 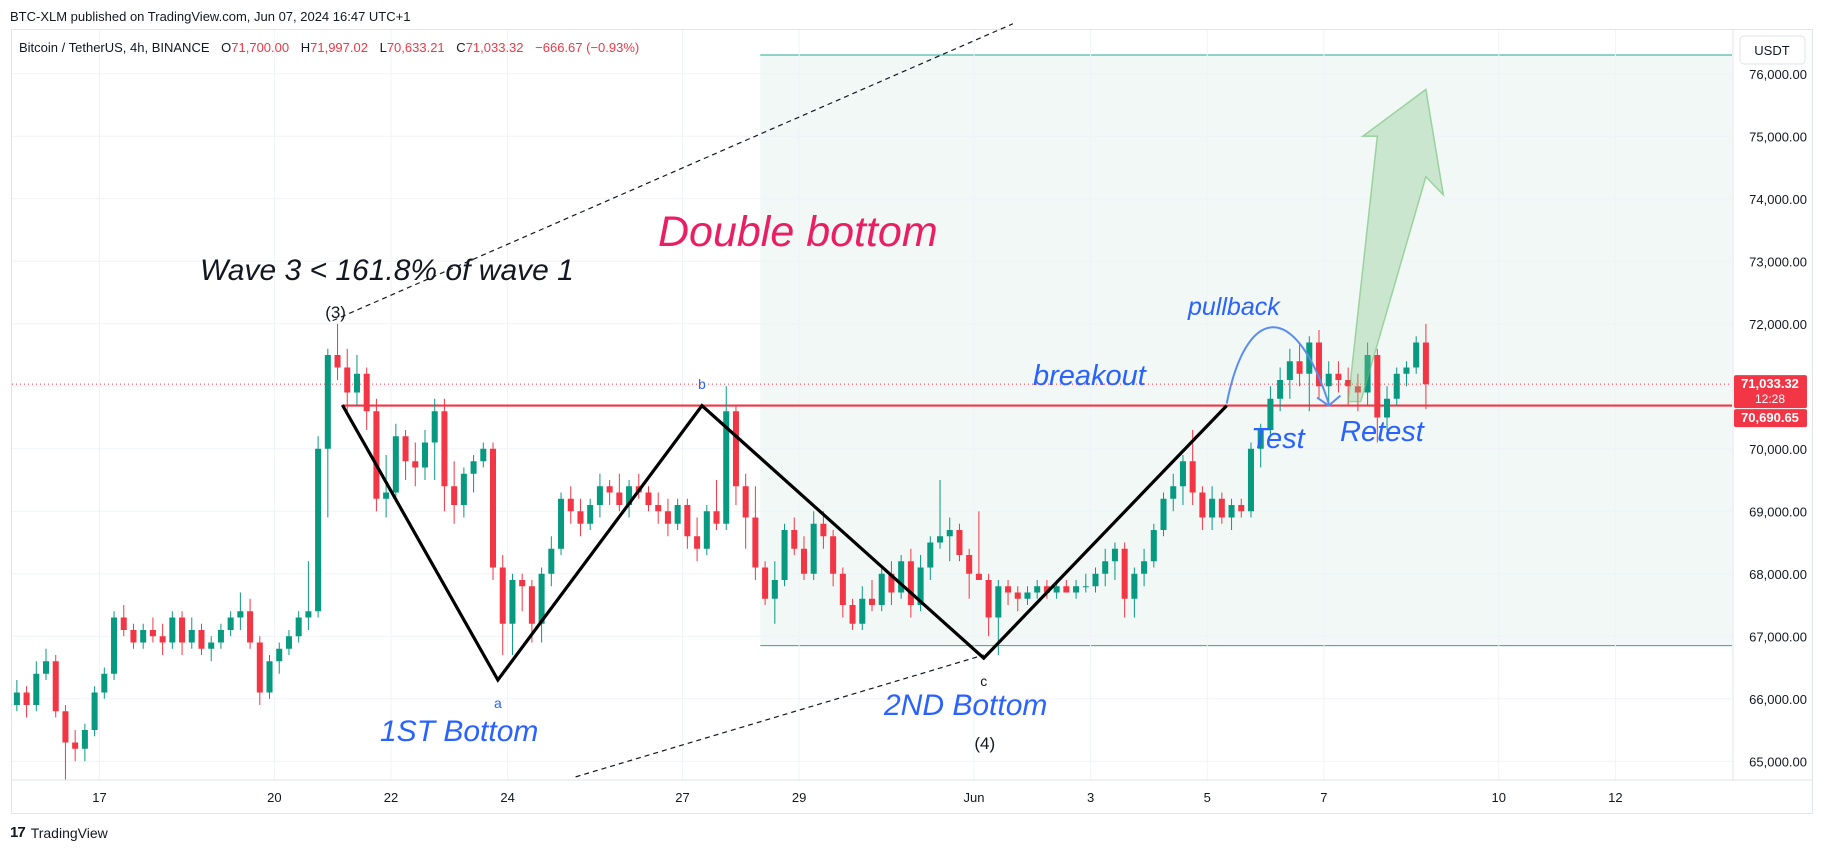 I want to click on time-tick-label: 29, so click(x=799, y=797).